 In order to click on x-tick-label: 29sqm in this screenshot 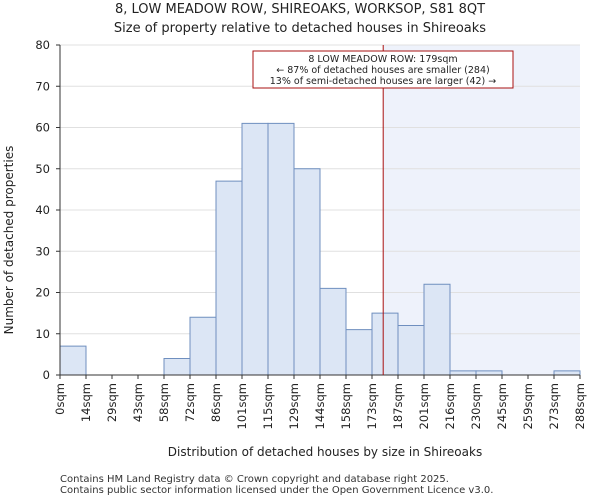, I will do `click(112, 402)`.